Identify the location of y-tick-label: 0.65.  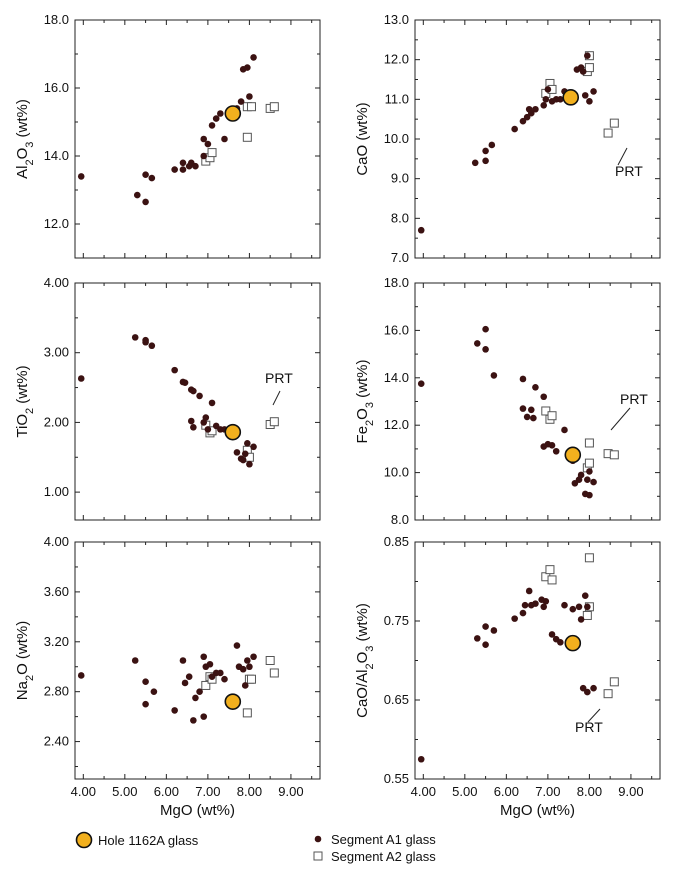
(396, 699).